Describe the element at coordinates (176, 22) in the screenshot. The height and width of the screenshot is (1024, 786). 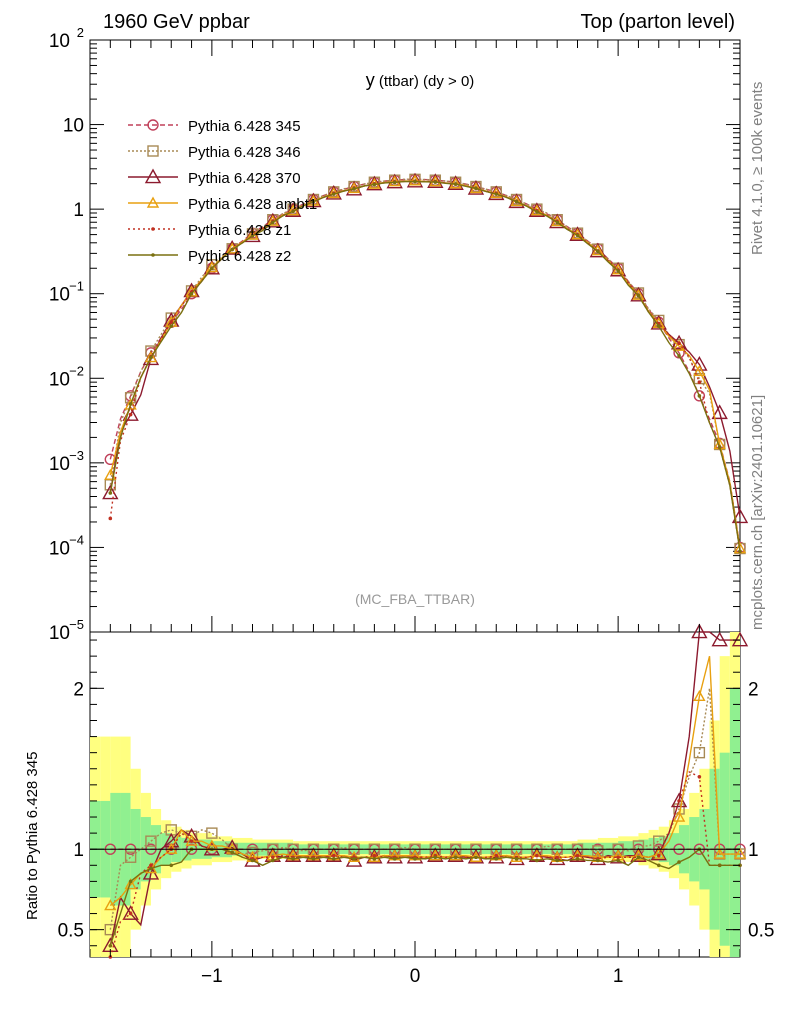
I see `header-left: 1960 GeV ppbar` at that location.